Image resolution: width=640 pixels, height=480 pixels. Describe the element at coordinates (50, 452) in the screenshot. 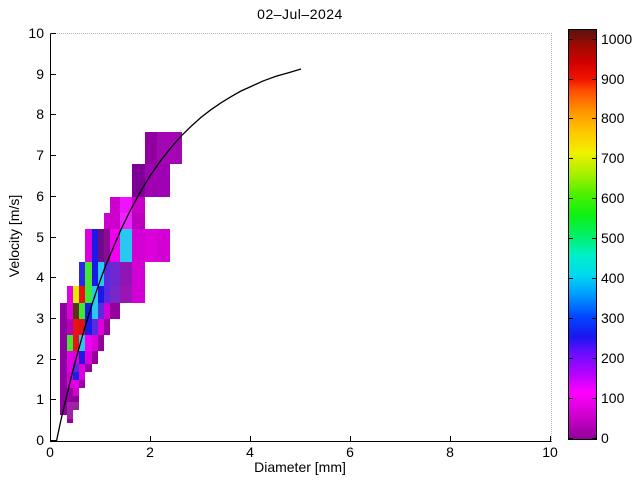

I see `x-tick-label: 0` at that location.